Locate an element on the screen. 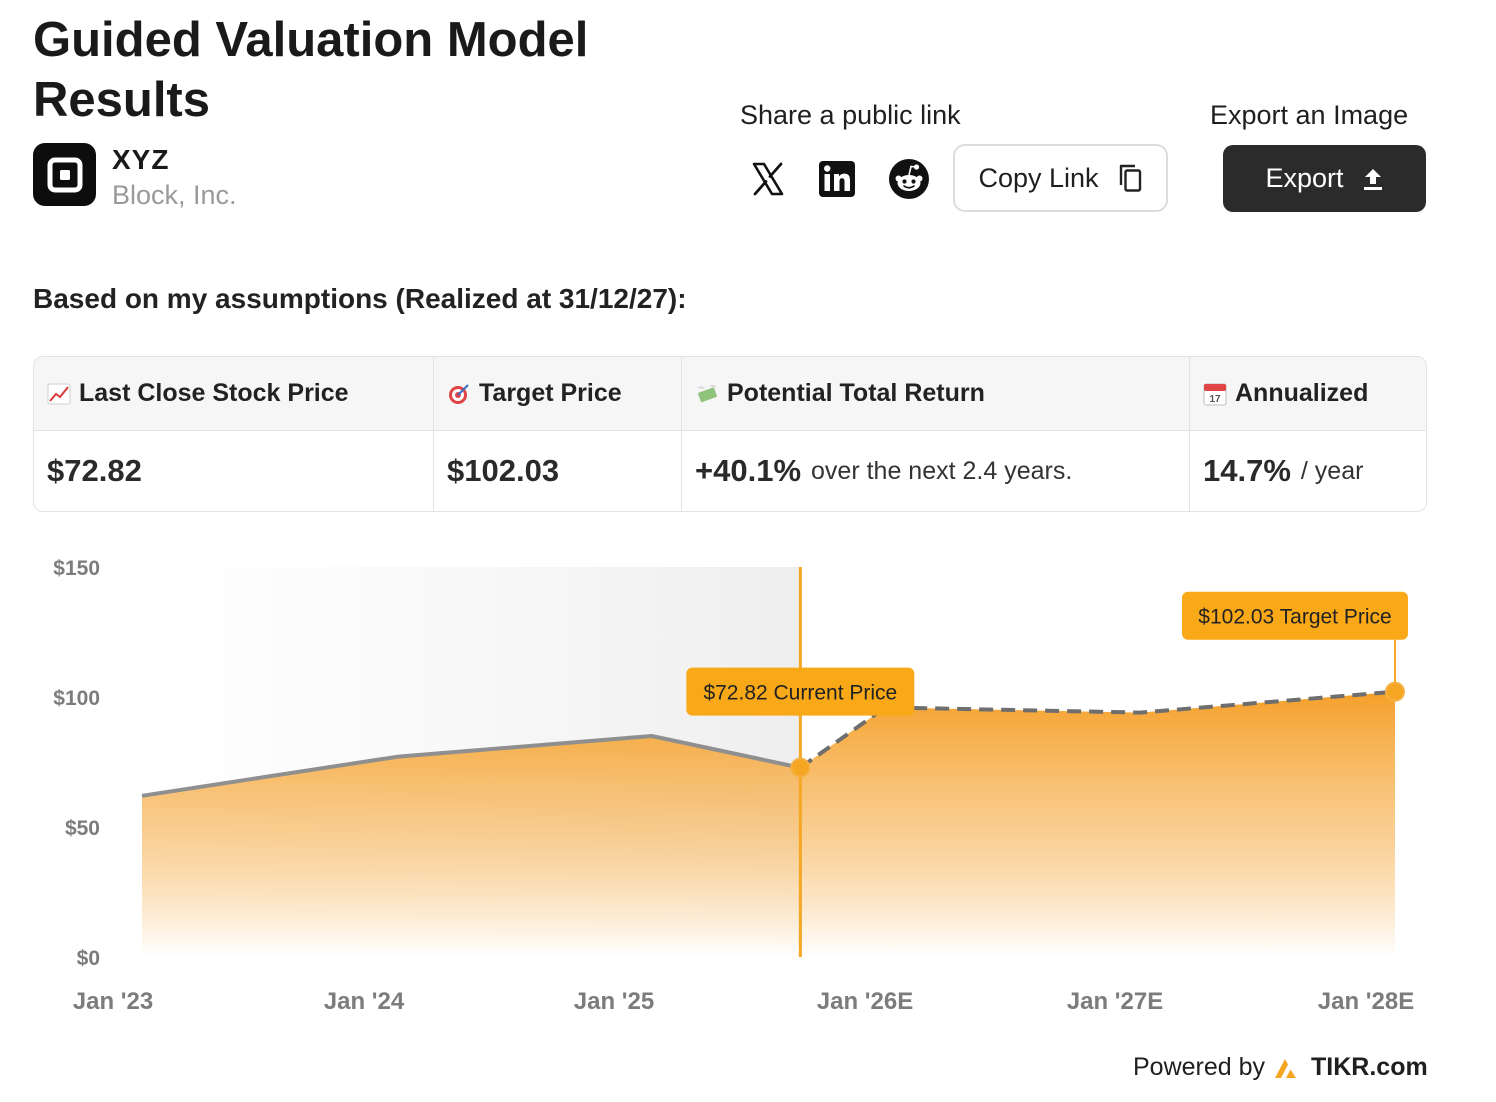 The width and height of the screenshot is (1496, 1102). header-target-label: Target Price is located at coordinates (550, 393).